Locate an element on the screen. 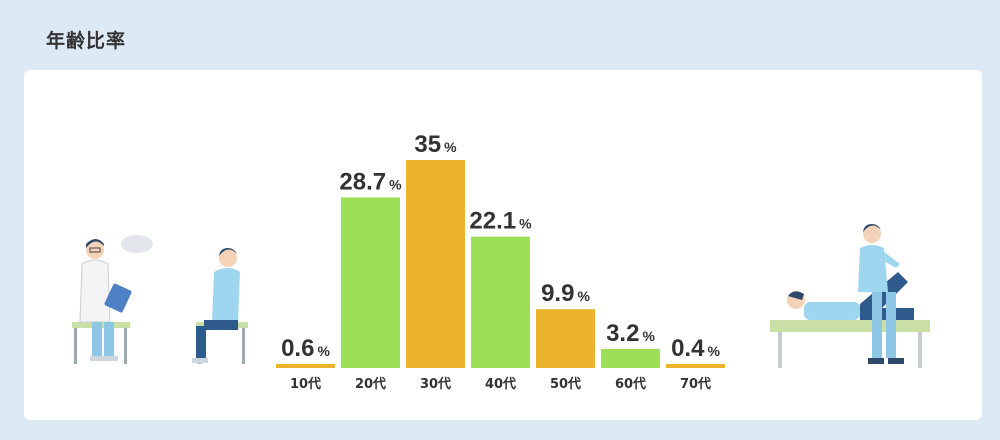 The image size is (1000, 440). category-label: 30代 is located at coordinates (435, 384).